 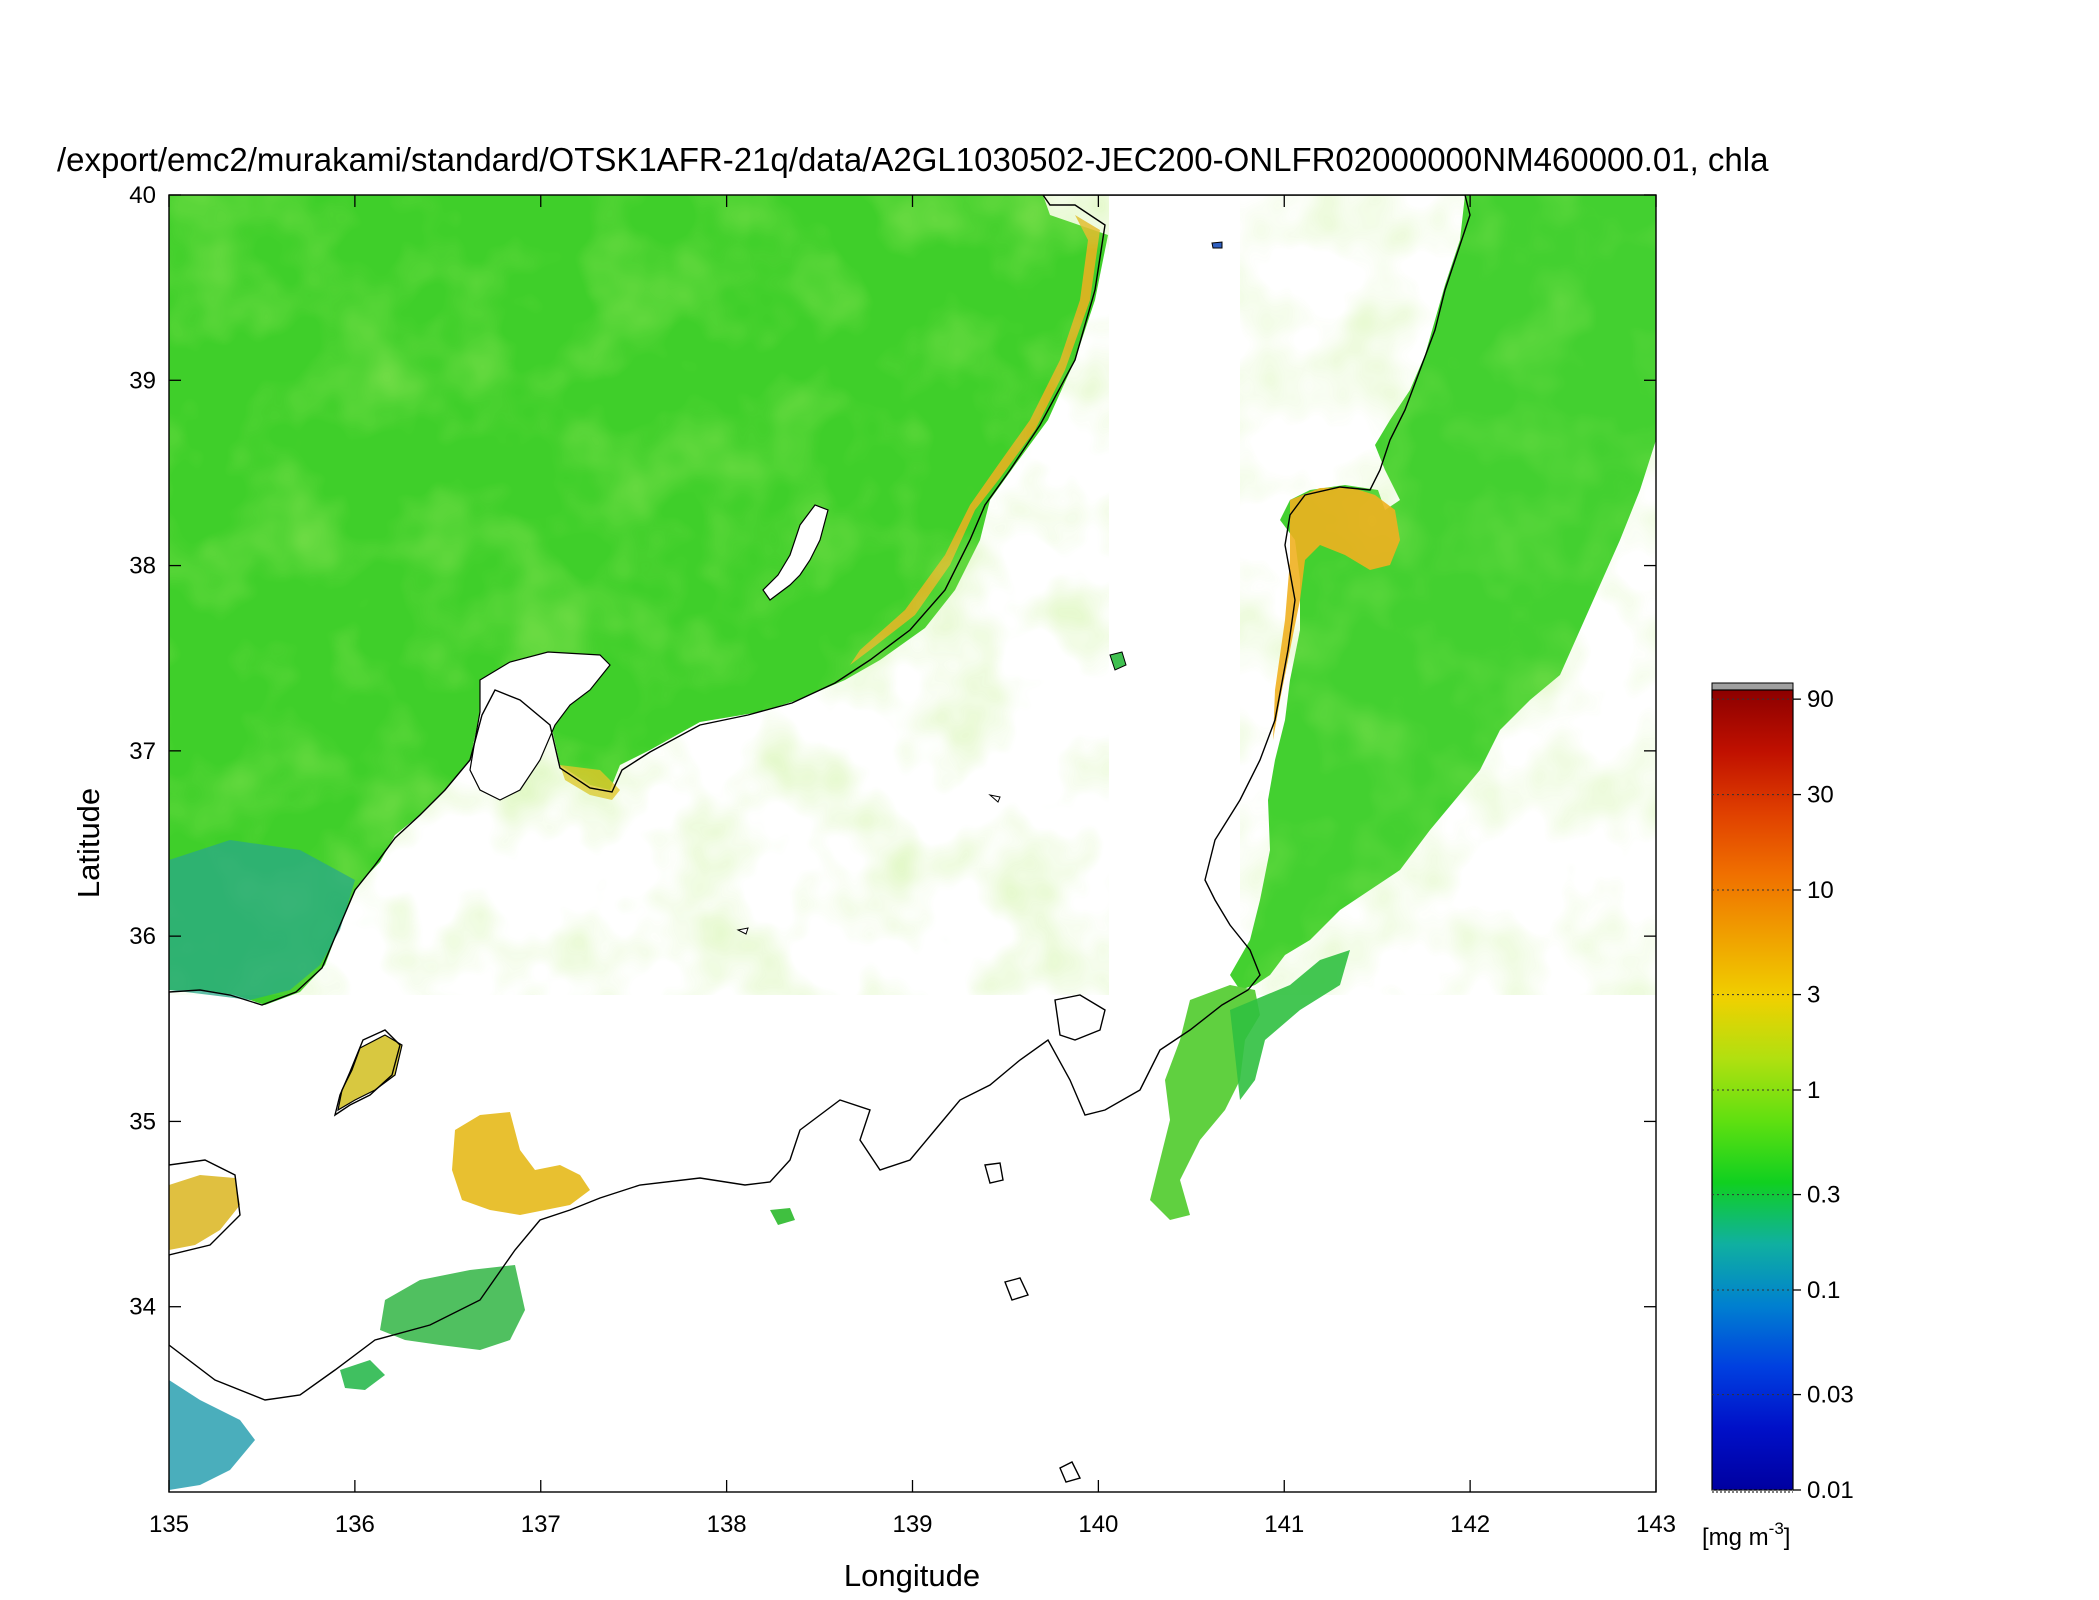 I want to click on colorbar-tick-label: 3, so click(x=1813, y=995).